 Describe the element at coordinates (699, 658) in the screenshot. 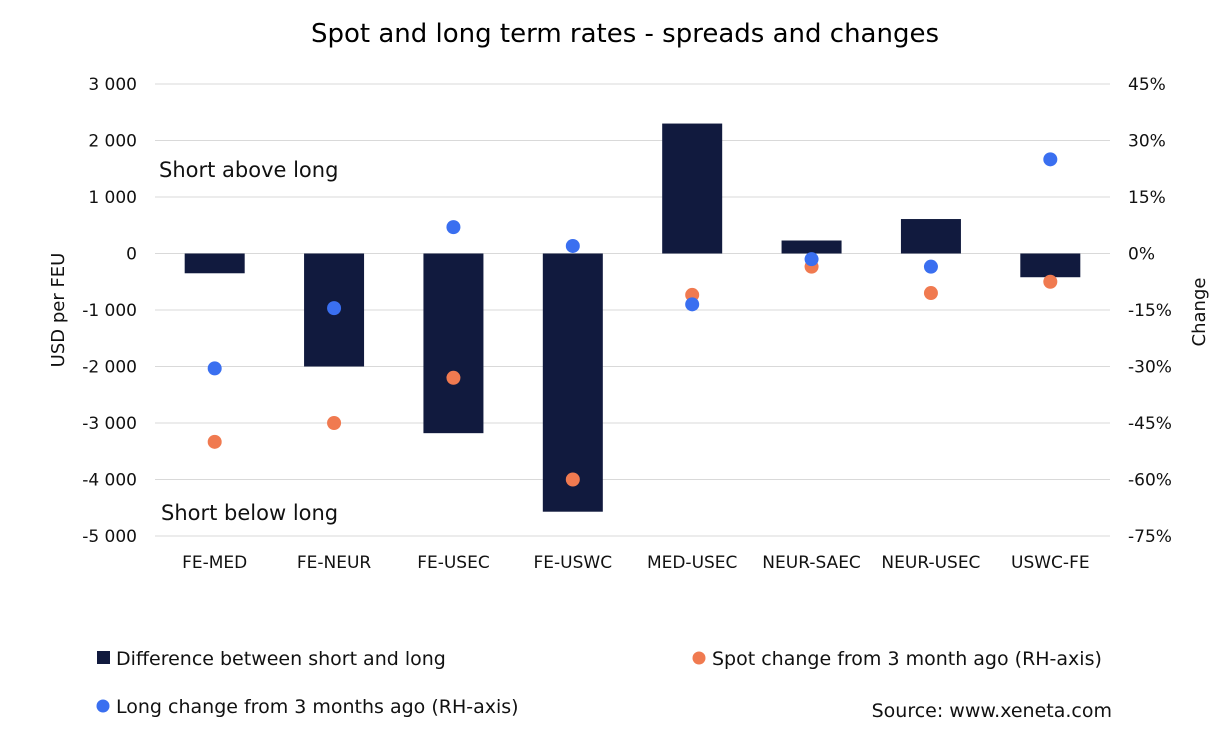

I see `legend-swatch-spot` at that location.